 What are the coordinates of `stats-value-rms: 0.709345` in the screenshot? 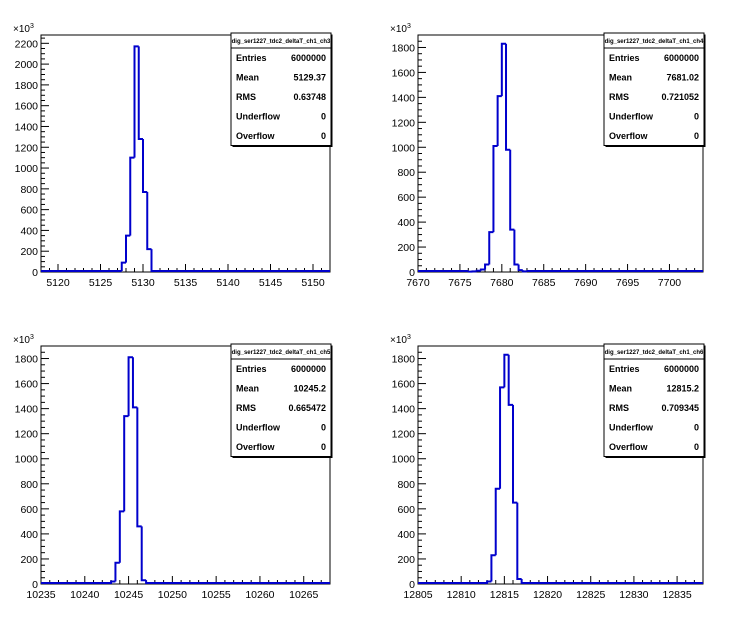 It's located at (680, 408).